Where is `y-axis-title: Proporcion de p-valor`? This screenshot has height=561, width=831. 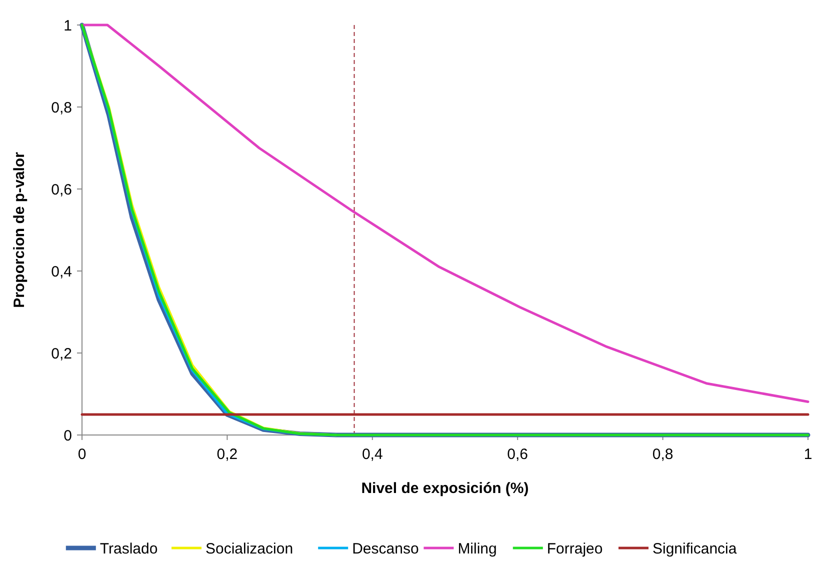 y-axis-title: Proporcion de p-valor is located at coordinates (19, 230).